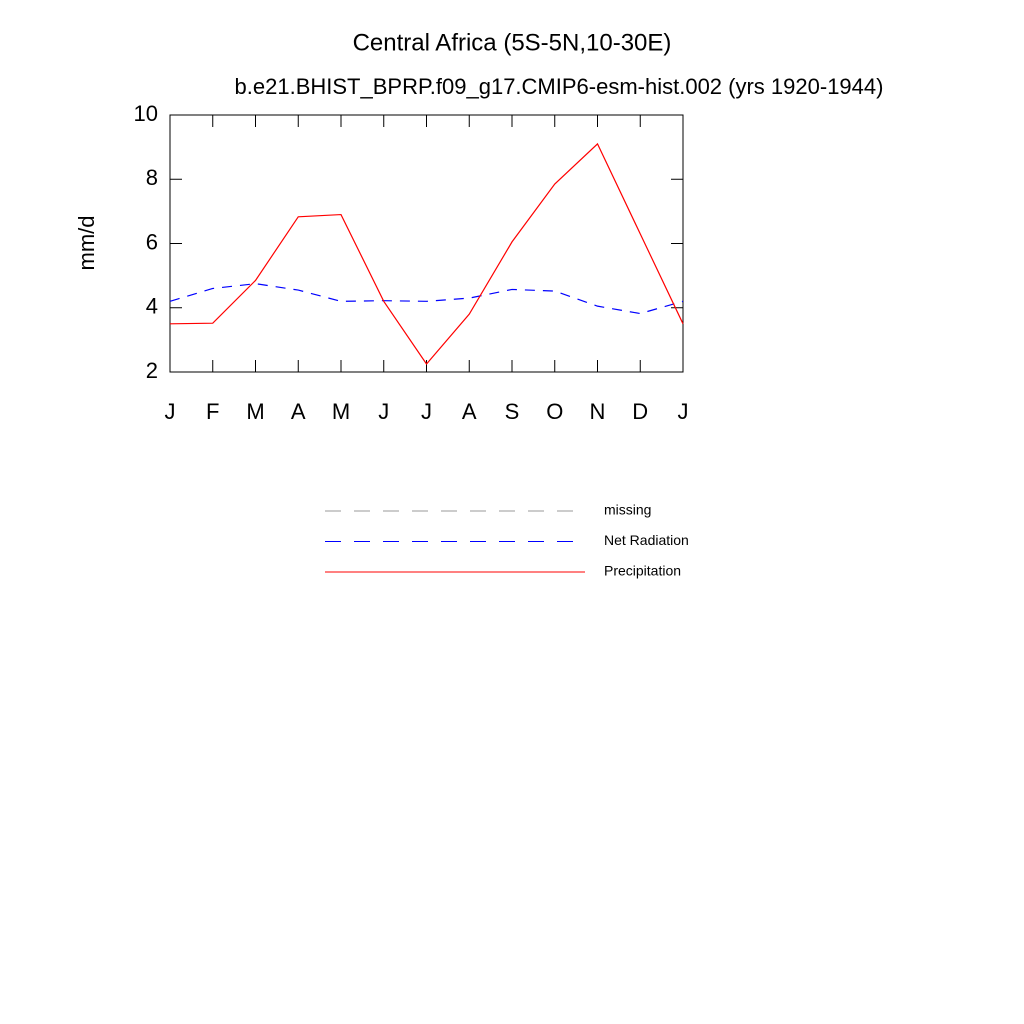 Image resolution: width=1024 pixels, height=1024 pixels. Describe the element at coordinates (152, 306) in the screenshot. I see `y-tick-label: 4` at that location.